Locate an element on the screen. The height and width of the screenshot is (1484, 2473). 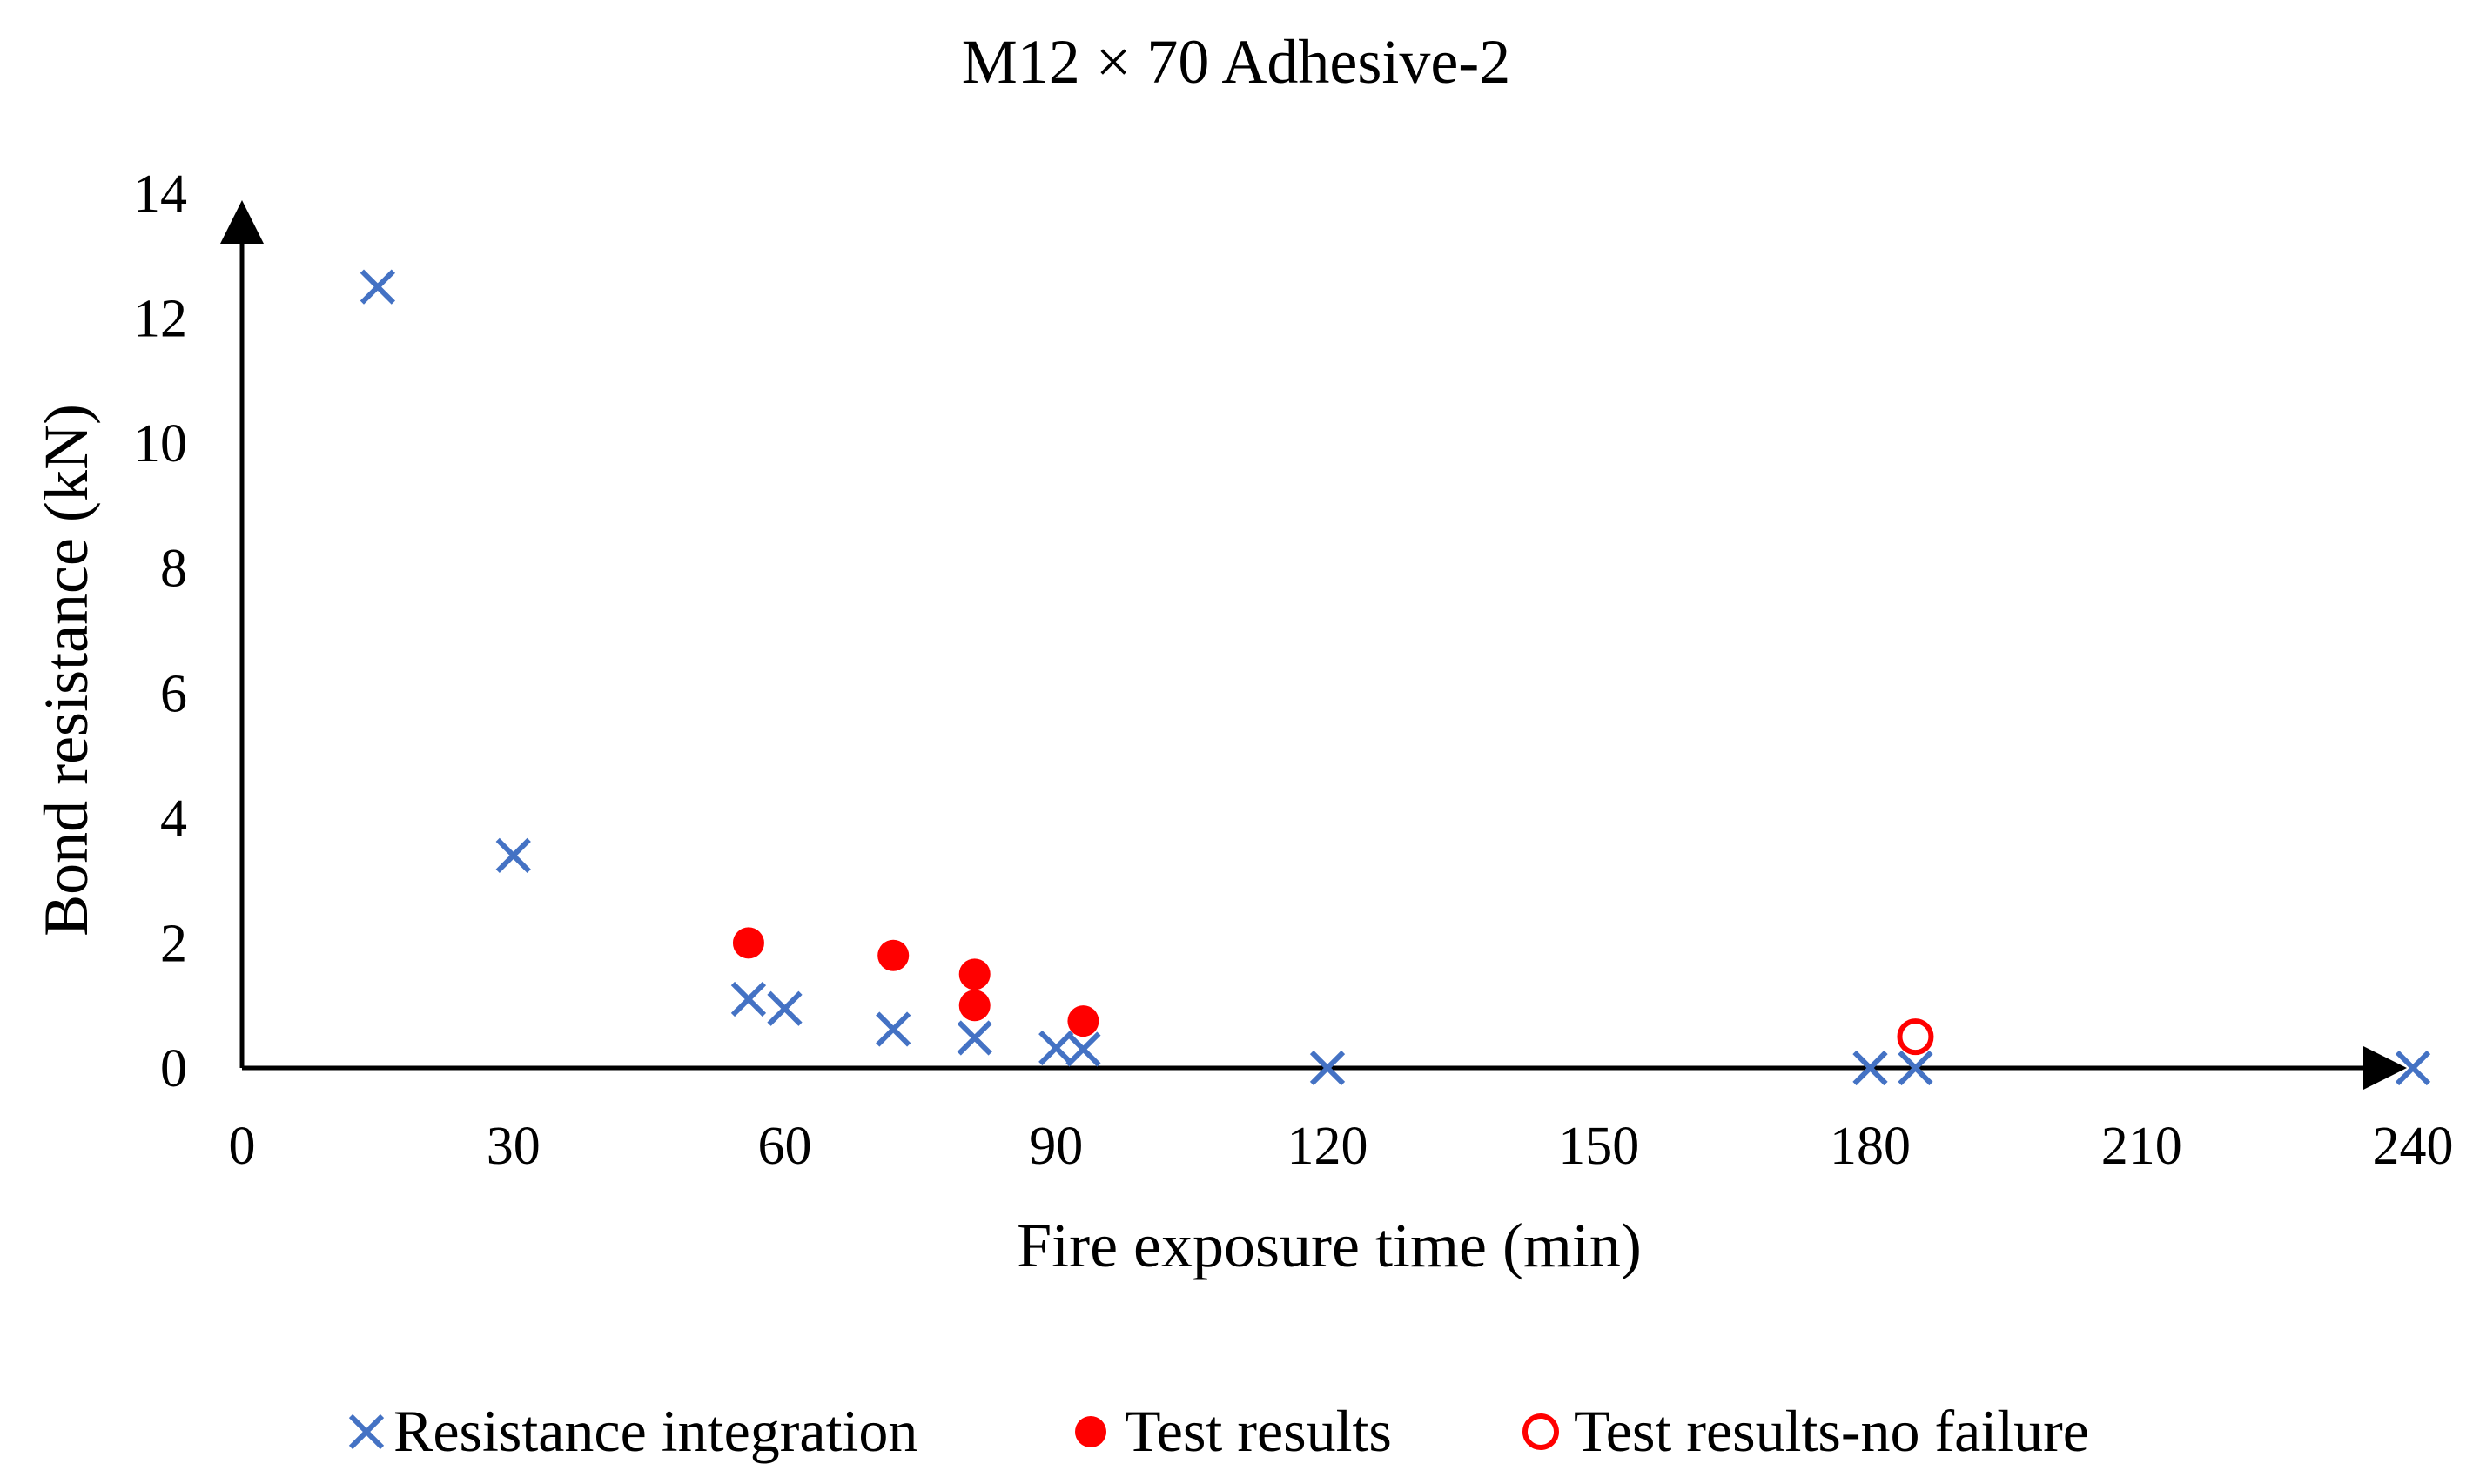
x-tick-label: 0 is located at coordinates (242, 1146).